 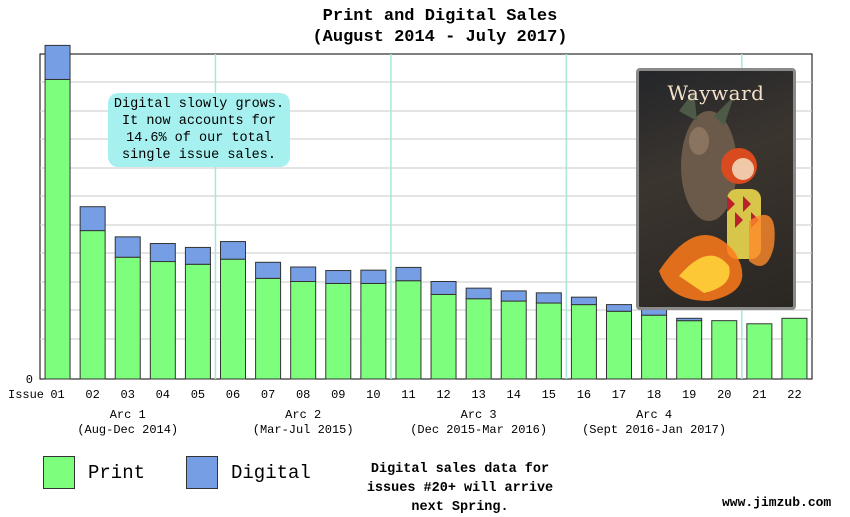 What do you see at coordinates (338, 395) in the screenshot?
I see `x-tick-label-09: 09` at bounding box center [338, 395].